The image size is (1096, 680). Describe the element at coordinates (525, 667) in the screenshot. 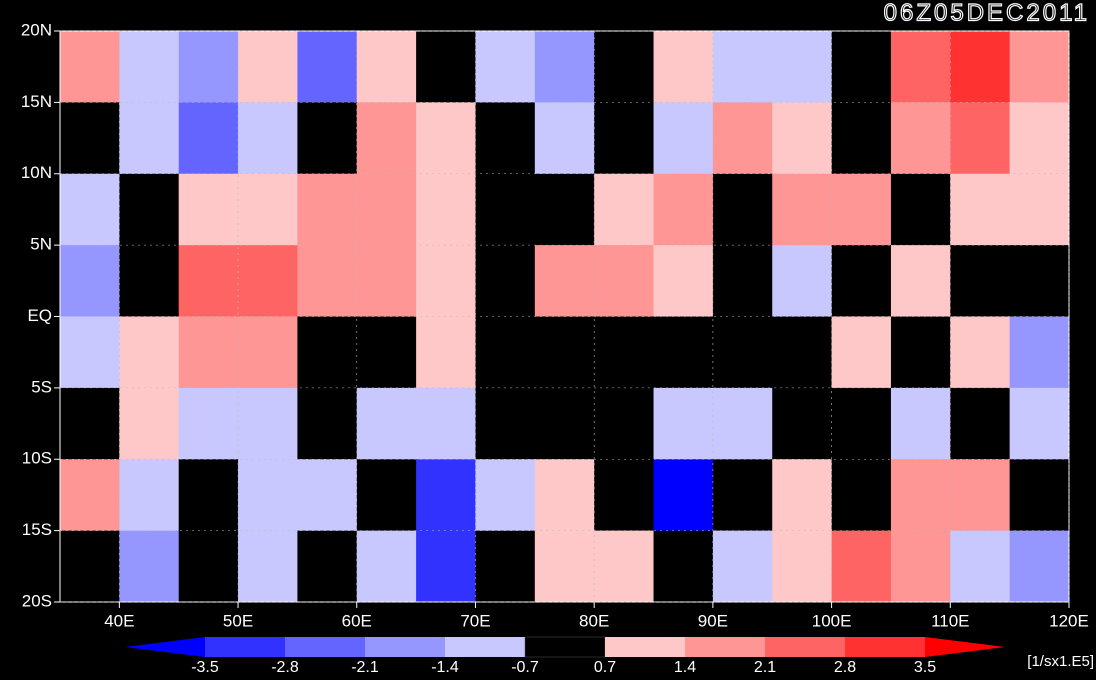

I see `colorbar-label: -0.7` at that location.